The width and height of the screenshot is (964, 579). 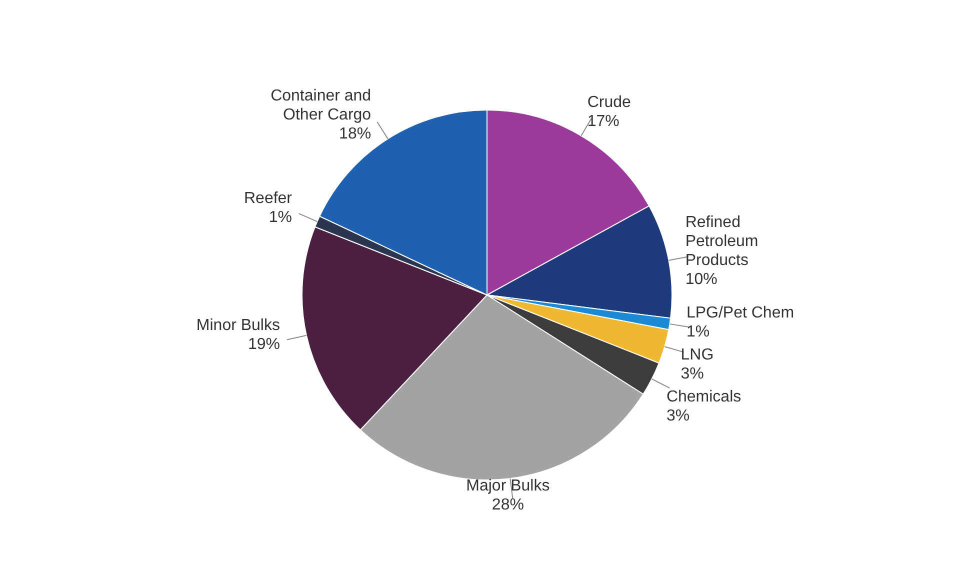 What do you see at coordinates (355, 134) in the screenshot?
I see `data-label: 18%` at bounding box center [355, 134].